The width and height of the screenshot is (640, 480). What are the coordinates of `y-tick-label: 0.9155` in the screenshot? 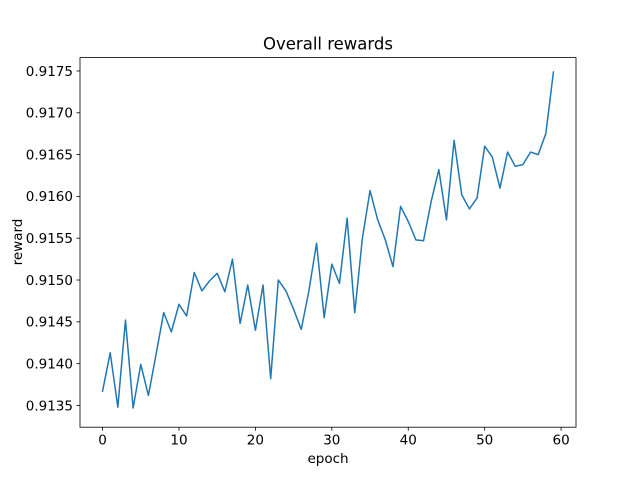 It's located at (49, 239).